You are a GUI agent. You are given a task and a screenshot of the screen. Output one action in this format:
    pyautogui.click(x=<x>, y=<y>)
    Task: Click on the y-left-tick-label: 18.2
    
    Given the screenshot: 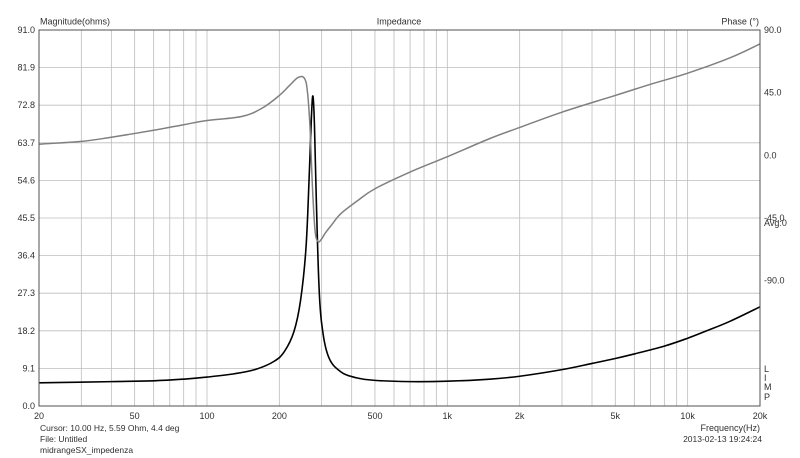 What is the action you would take?
    pyautogui.click(x=26, y=331)
    